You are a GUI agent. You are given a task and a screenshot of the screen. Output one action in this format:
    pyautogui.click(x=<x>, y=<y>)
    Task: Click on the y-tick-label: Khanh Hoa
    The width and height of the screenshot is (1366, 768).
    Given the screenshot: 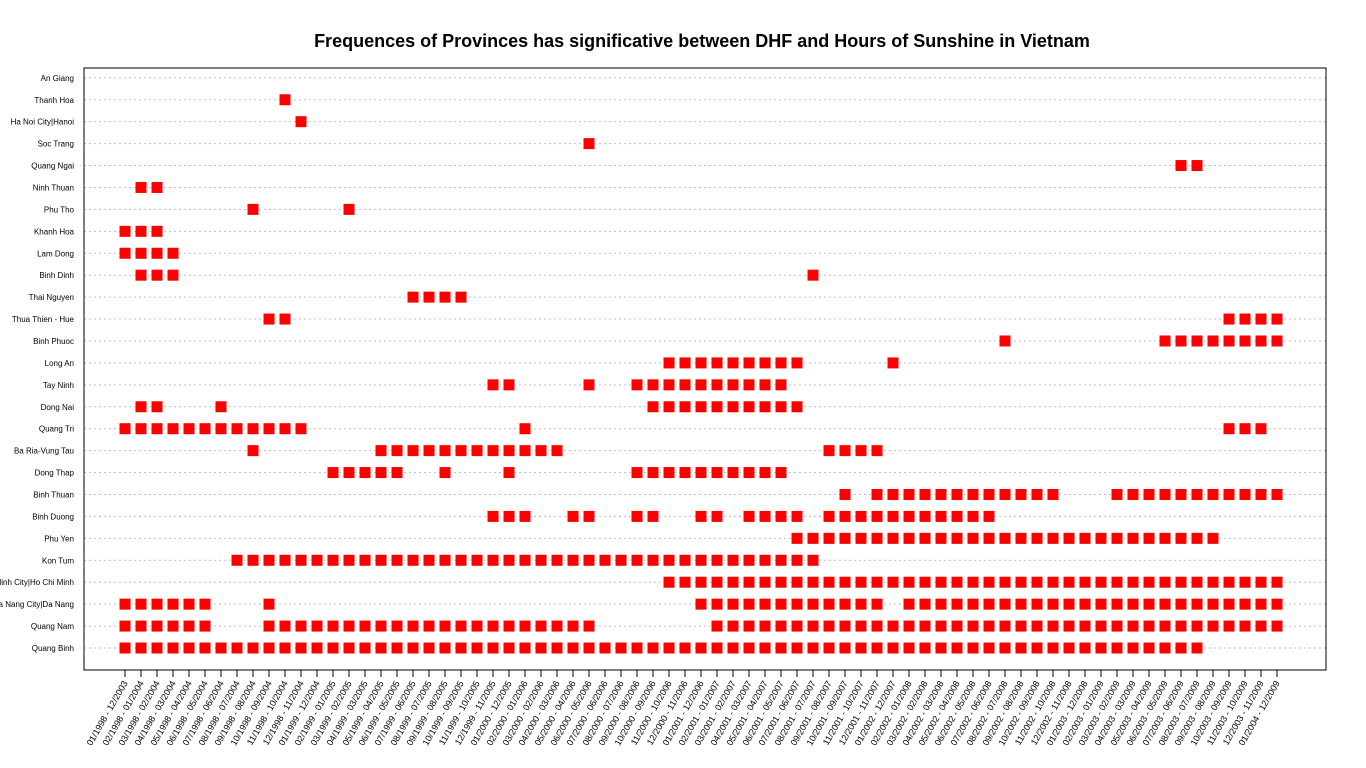 What is the action you would take?
    pyautogui.click(x=54, y=231)
    